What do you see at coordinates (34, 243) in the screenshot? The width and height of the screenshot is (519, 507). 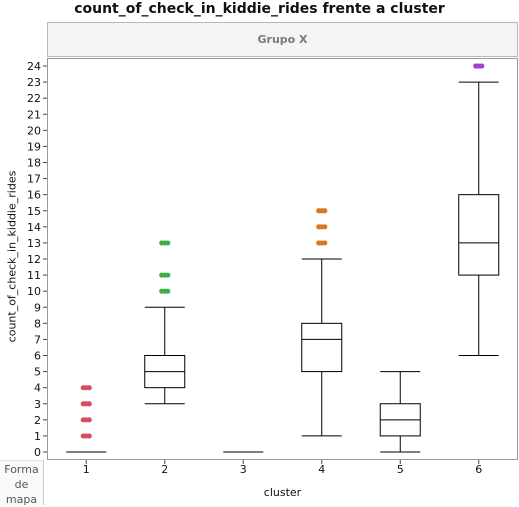 I see `y-tick-label: 13` at bounding box center [34, 243].